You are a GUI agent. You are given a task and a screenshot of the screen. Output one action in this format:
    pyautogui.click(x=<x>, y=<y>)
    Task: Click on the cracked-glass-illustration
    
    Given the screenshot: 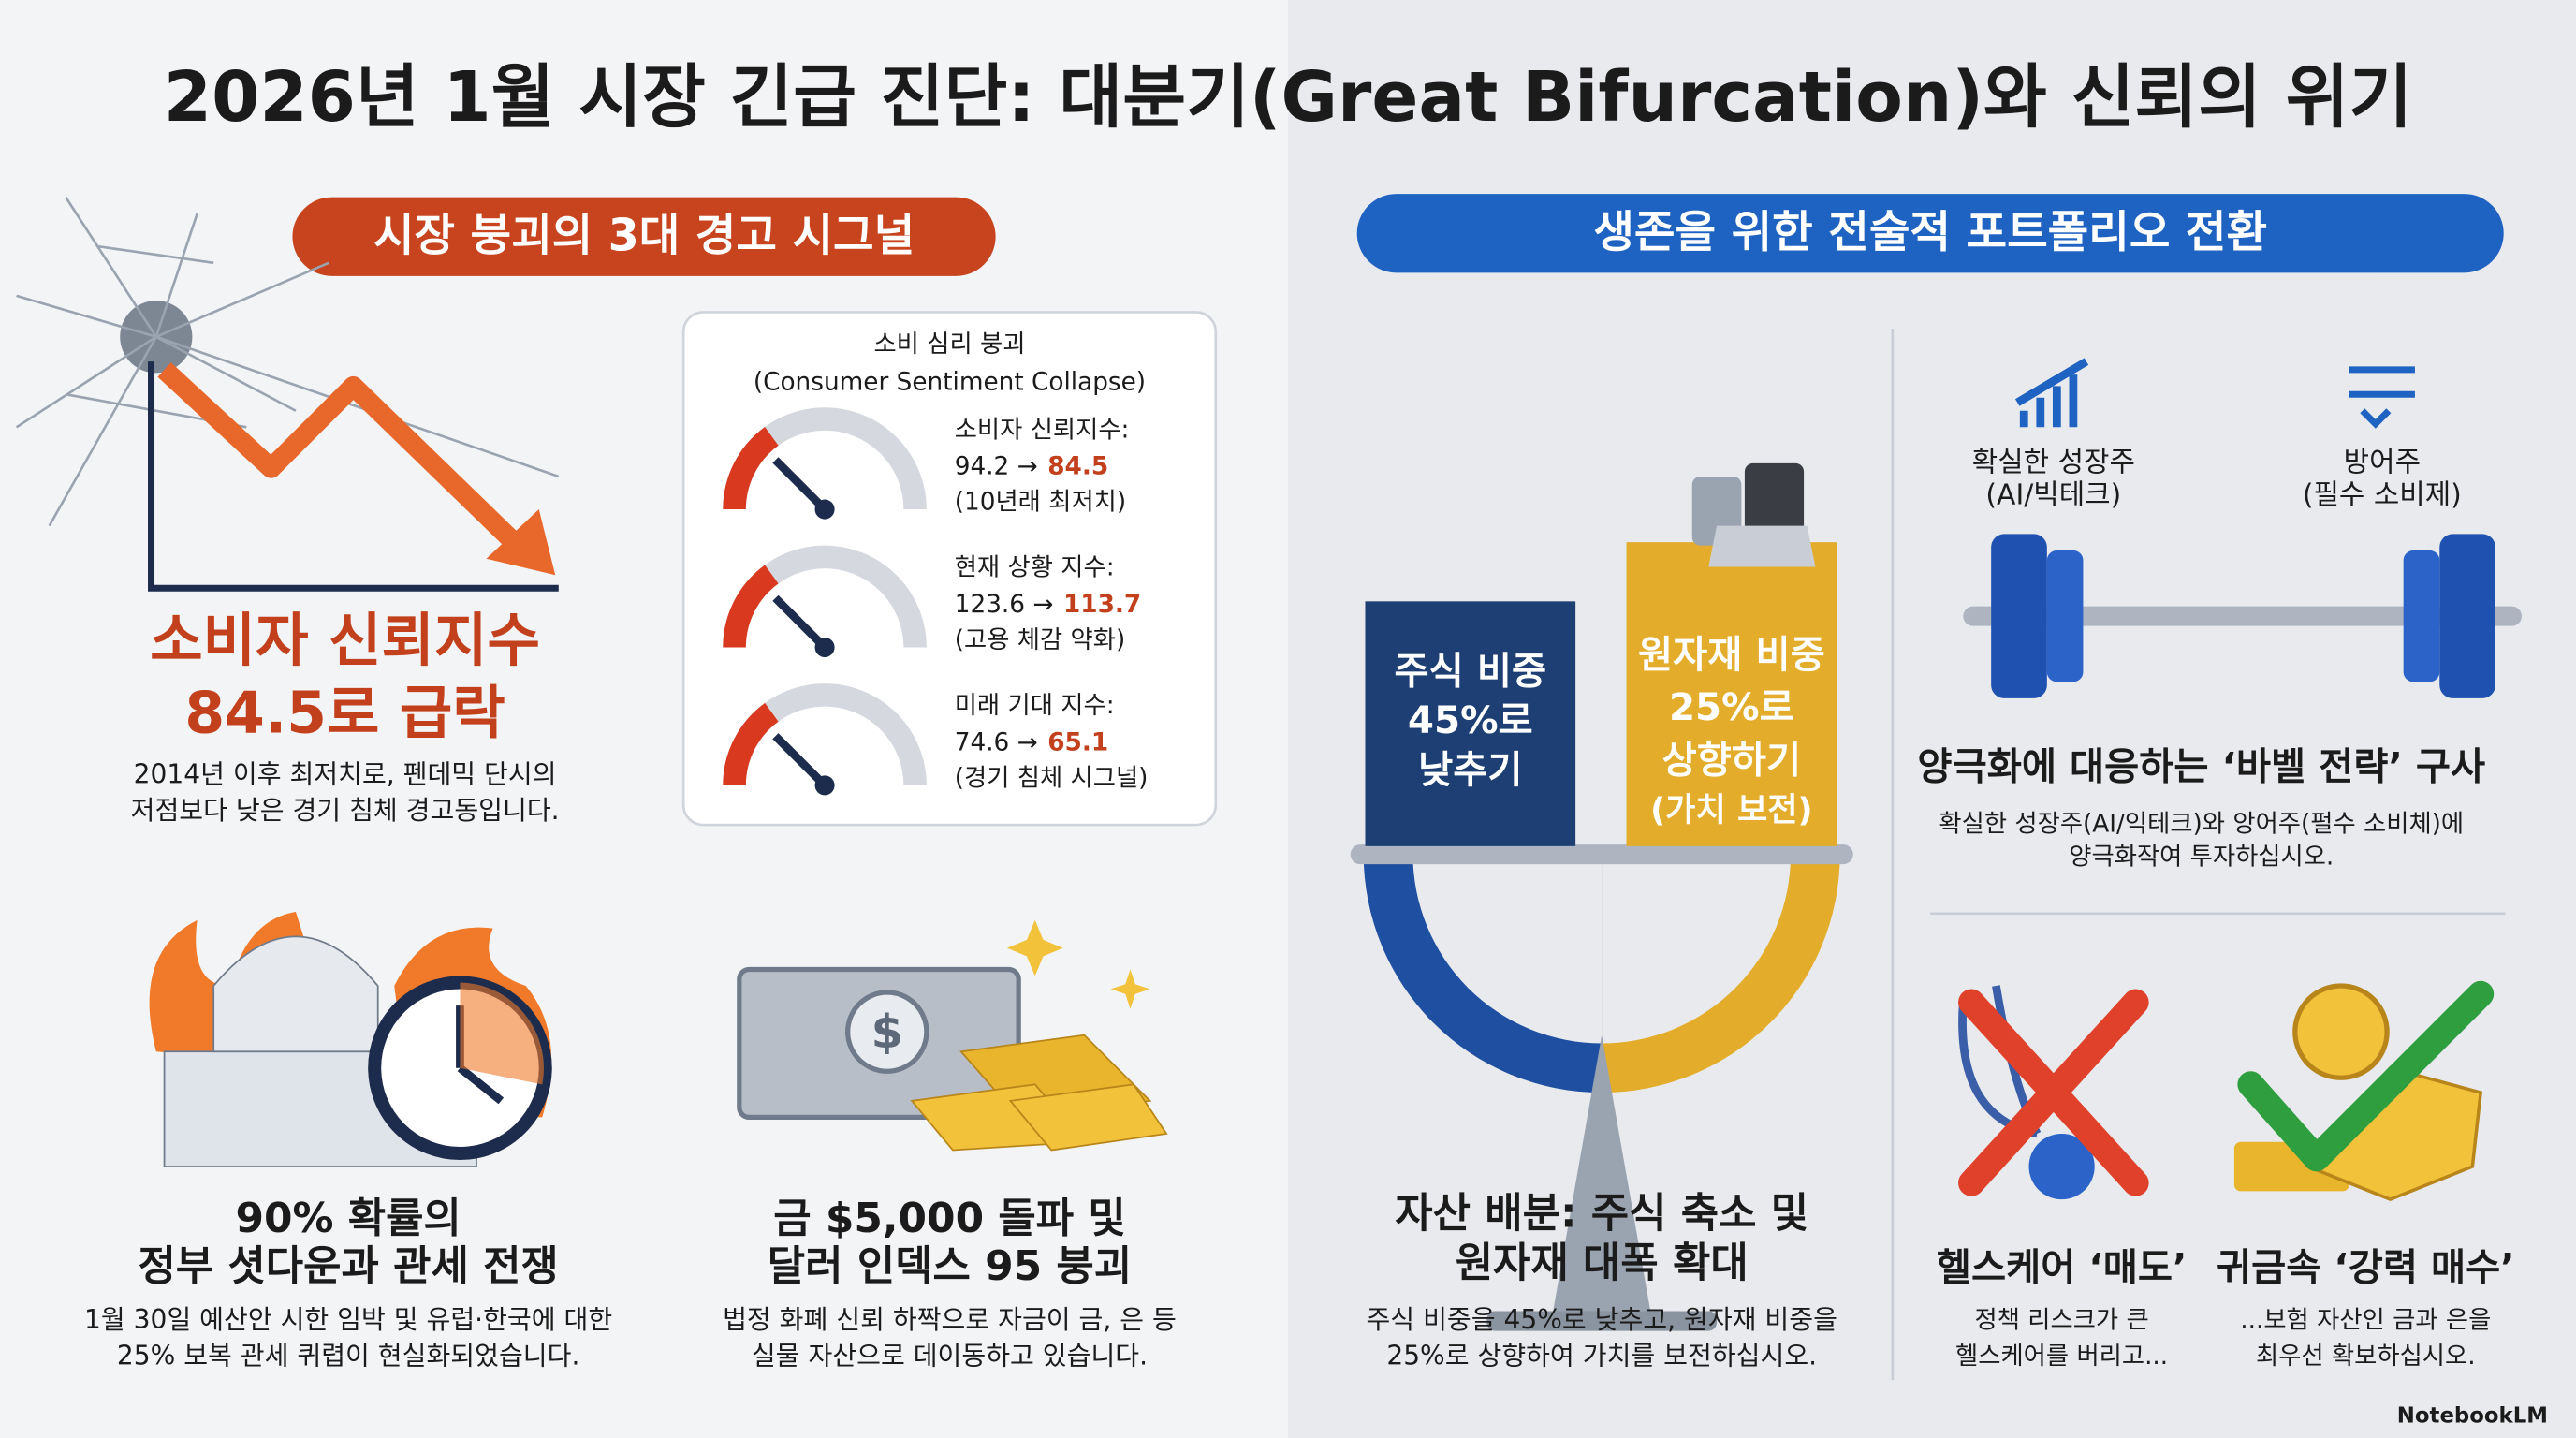 What is the action you would take?
    pyautogui.click(x=287, y=361)
    